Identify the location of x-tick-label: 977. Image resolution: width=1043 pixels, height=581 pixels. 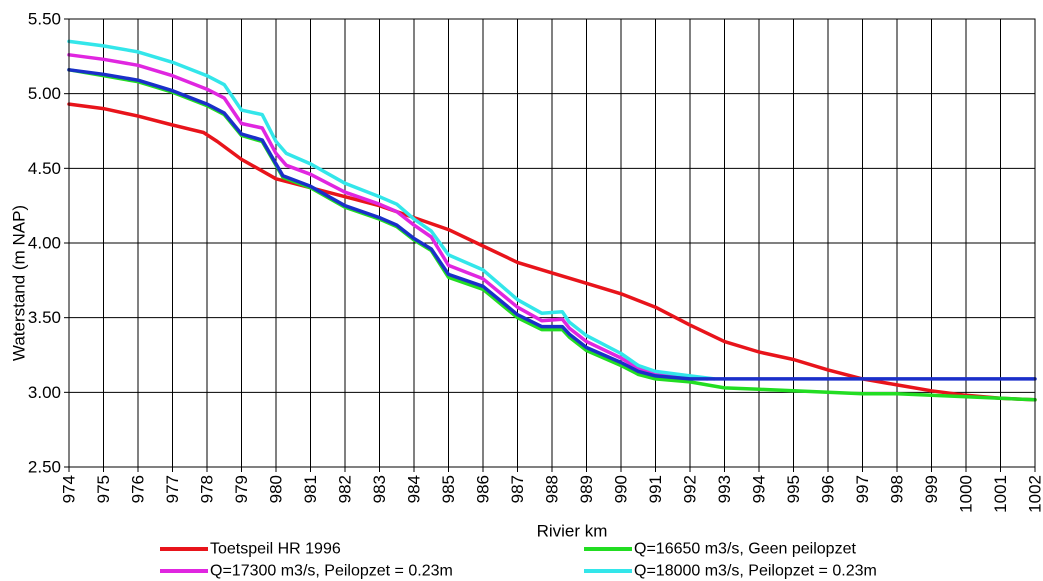
(172, 489).